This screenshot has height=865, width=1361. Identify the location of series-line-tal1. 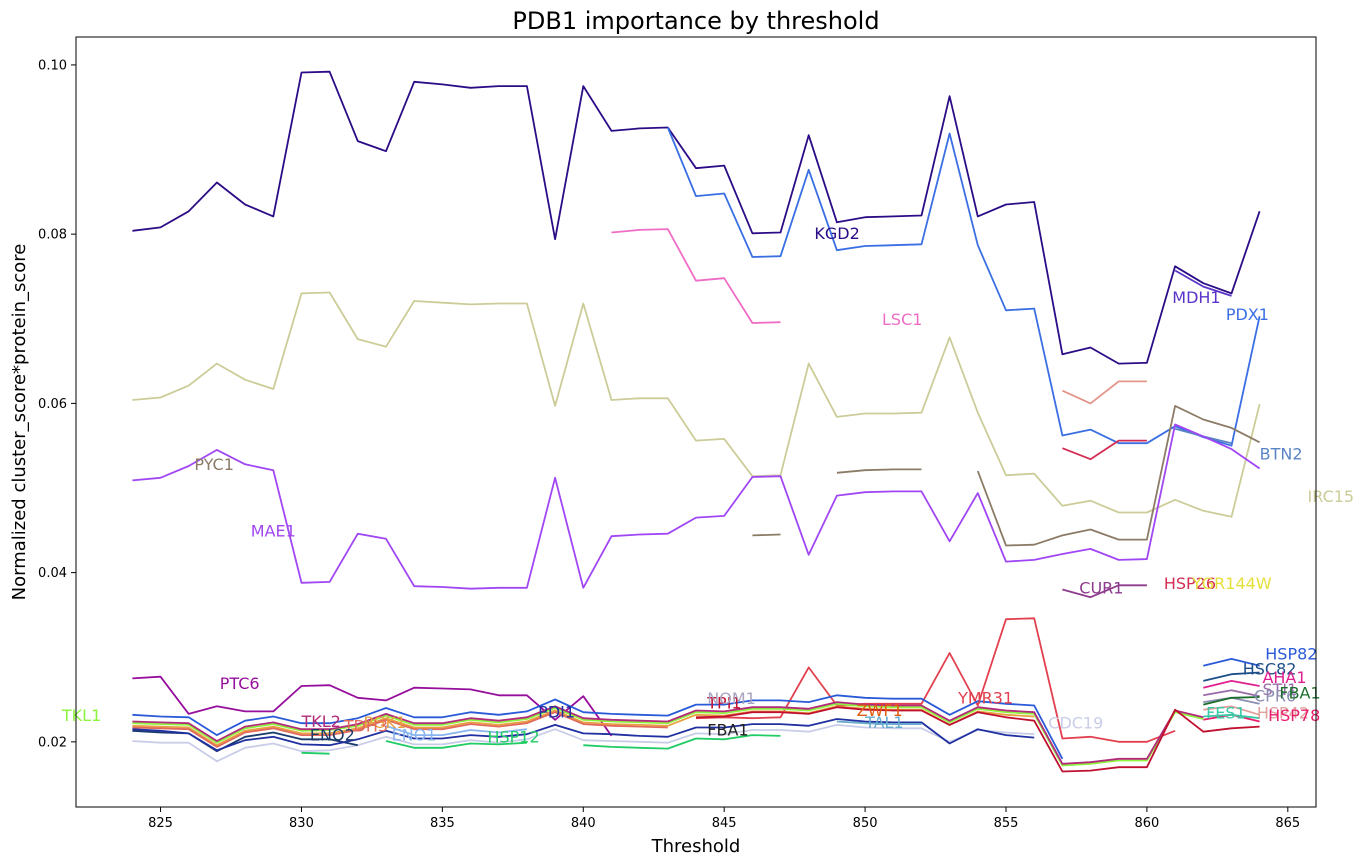
(879, 722).